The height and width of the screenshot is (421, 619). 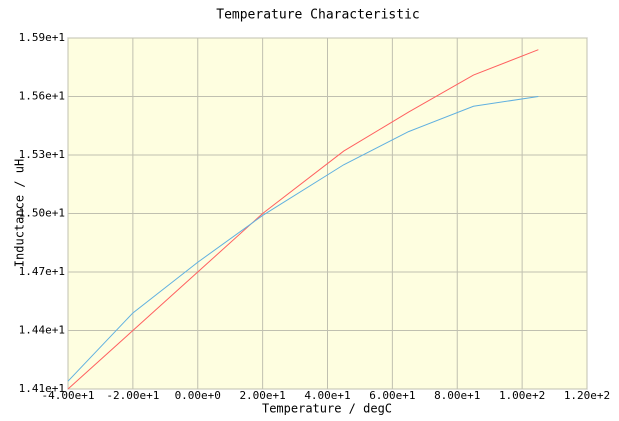 I want to click on x-tick-label: 2.00e+1, so click(x=262, y=395).